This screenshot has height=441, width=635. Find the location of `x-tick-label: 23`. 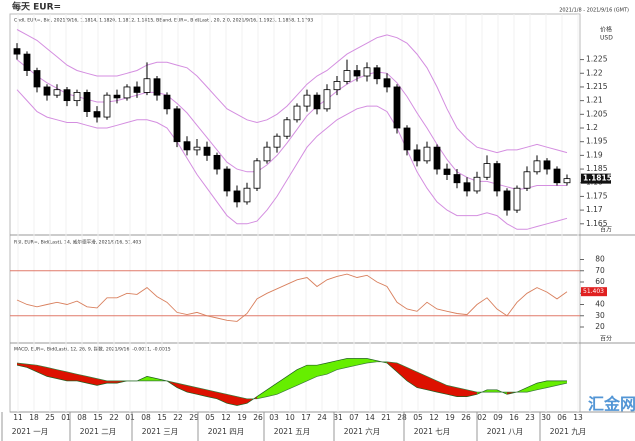

x-tick-label: 23 is located at coordinates (530, 417).